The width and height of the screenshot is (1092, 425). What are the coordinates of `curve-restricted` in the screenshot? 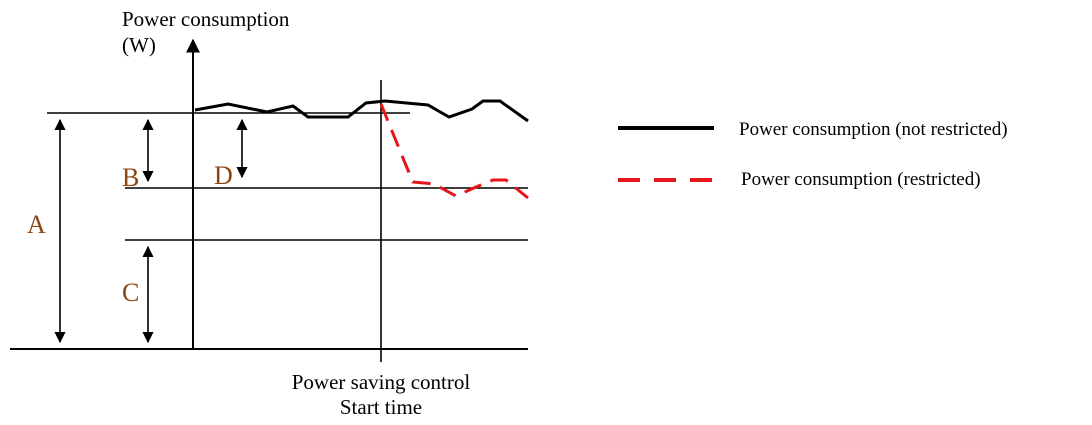 It's located at (454, 151).